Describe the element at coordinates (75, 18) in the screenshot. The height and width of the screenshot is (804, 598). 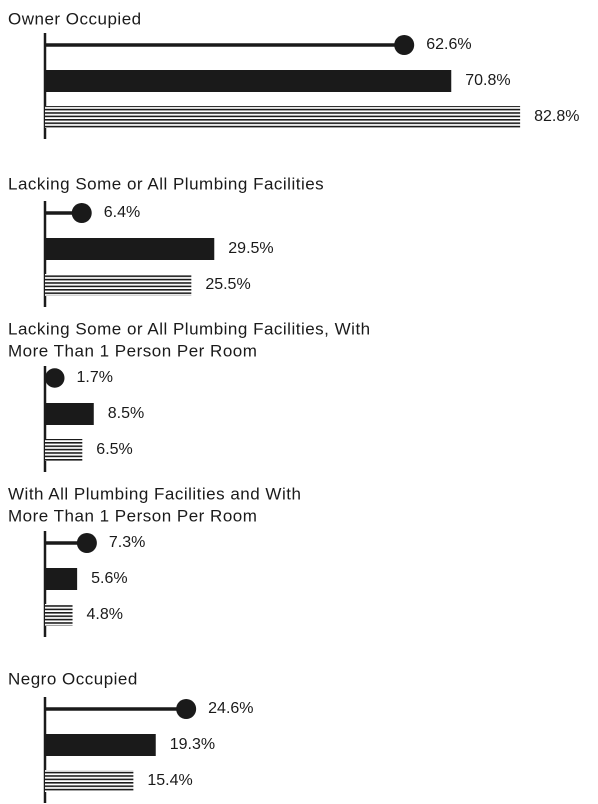
I see `panel-title: Owner Occupied` at that location.